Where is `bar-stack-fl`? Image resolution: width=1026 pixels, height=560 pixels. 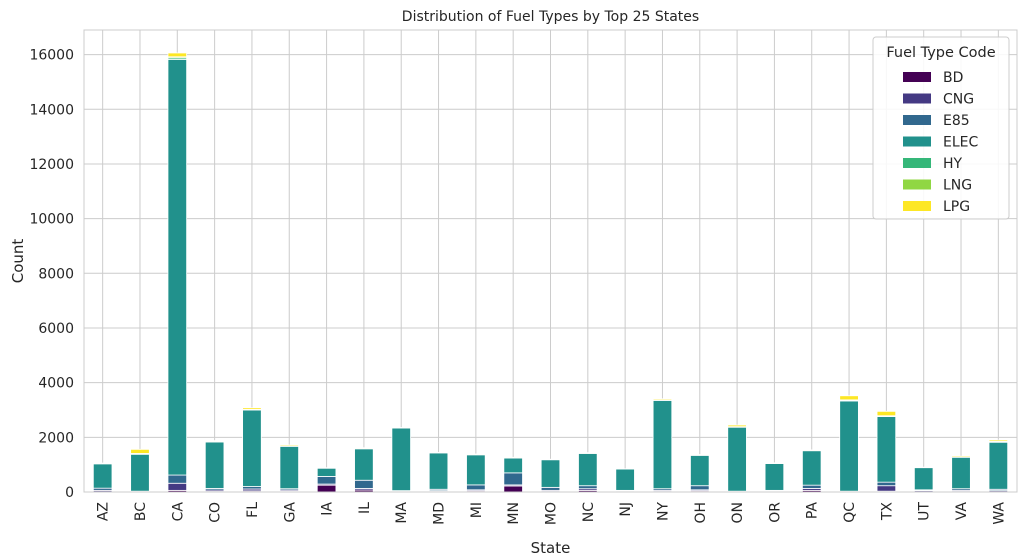 bar-stack-fl is located at coordinates (252, 450).